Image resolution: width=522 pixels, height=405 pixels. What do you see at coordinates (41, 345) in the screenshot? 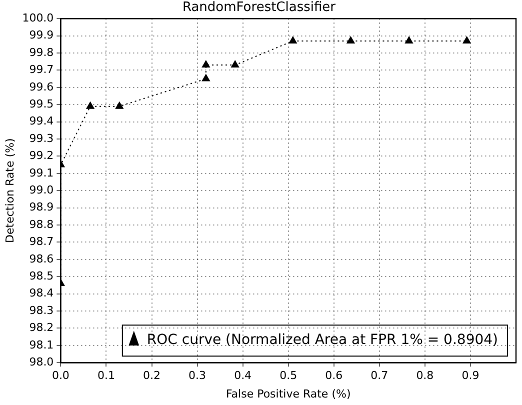
I see `y-tick-label: 98.1` at bounding box center [41, 345].